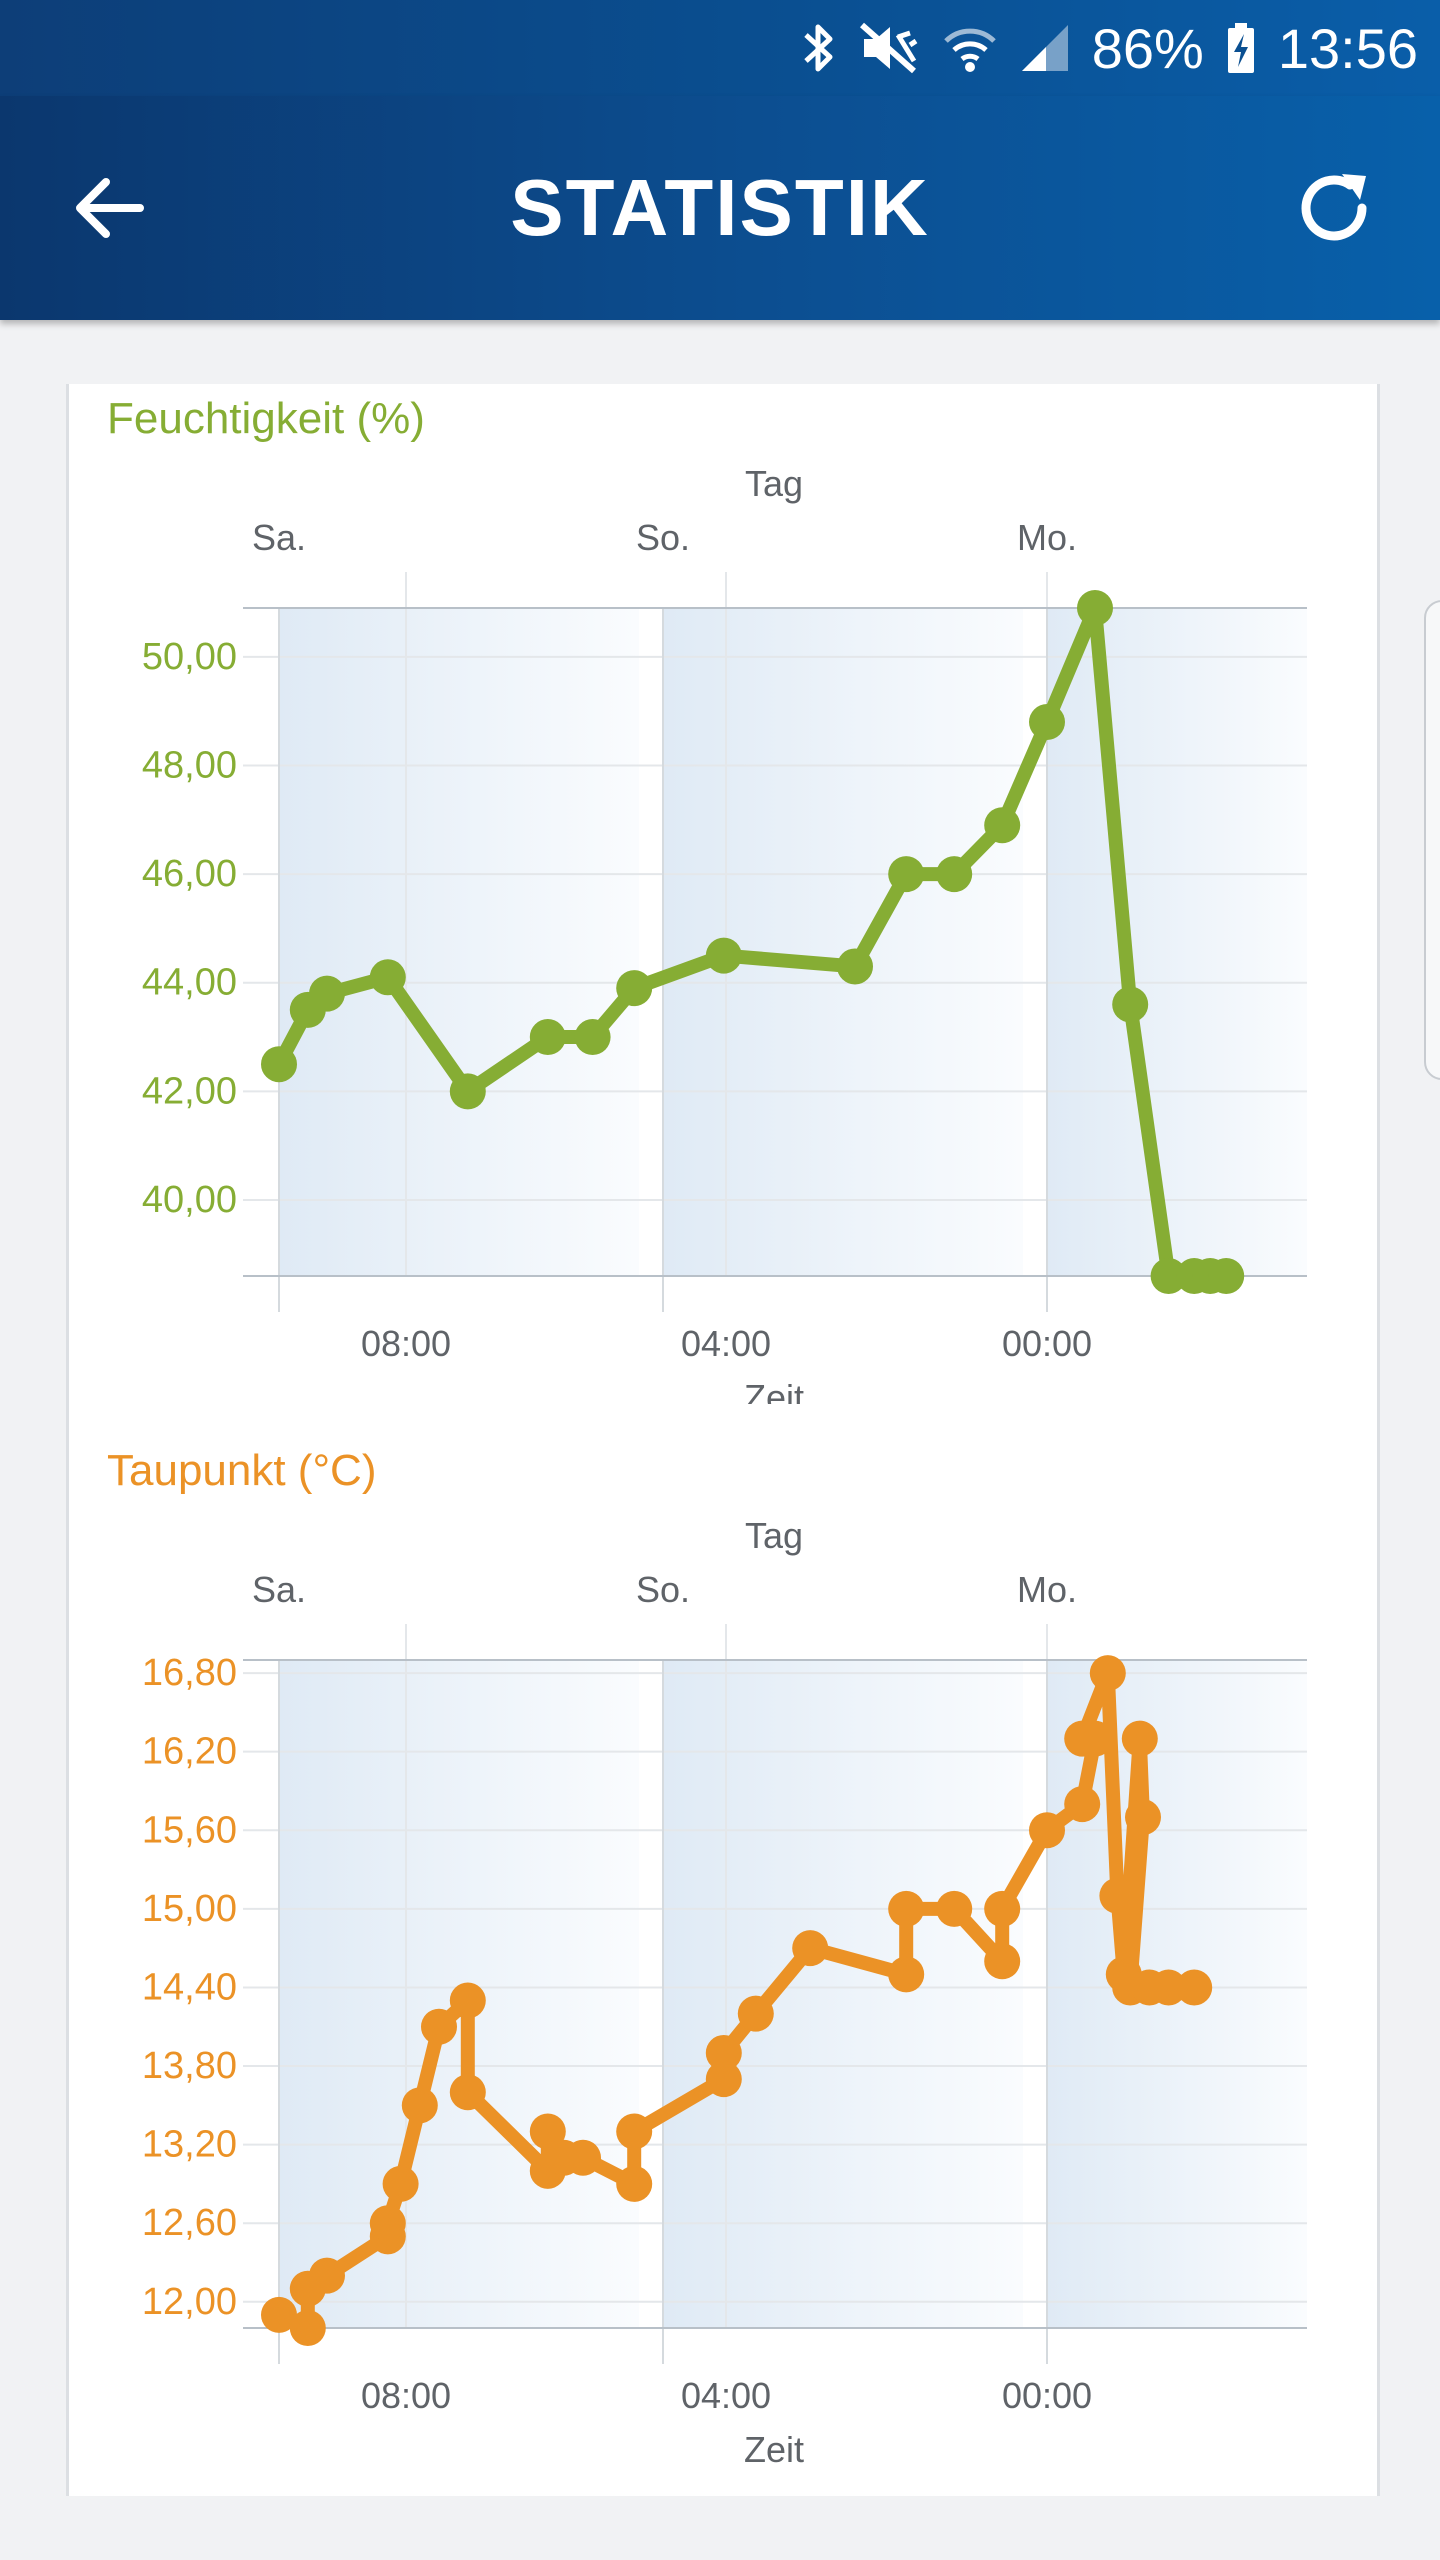 The image size is (1440, 2560). What do you see at coordinates (266, 418) in the screenshot?
I see `humidity-chart-title: Feuchtigkeit (%)` at bounding box center [266, 418].